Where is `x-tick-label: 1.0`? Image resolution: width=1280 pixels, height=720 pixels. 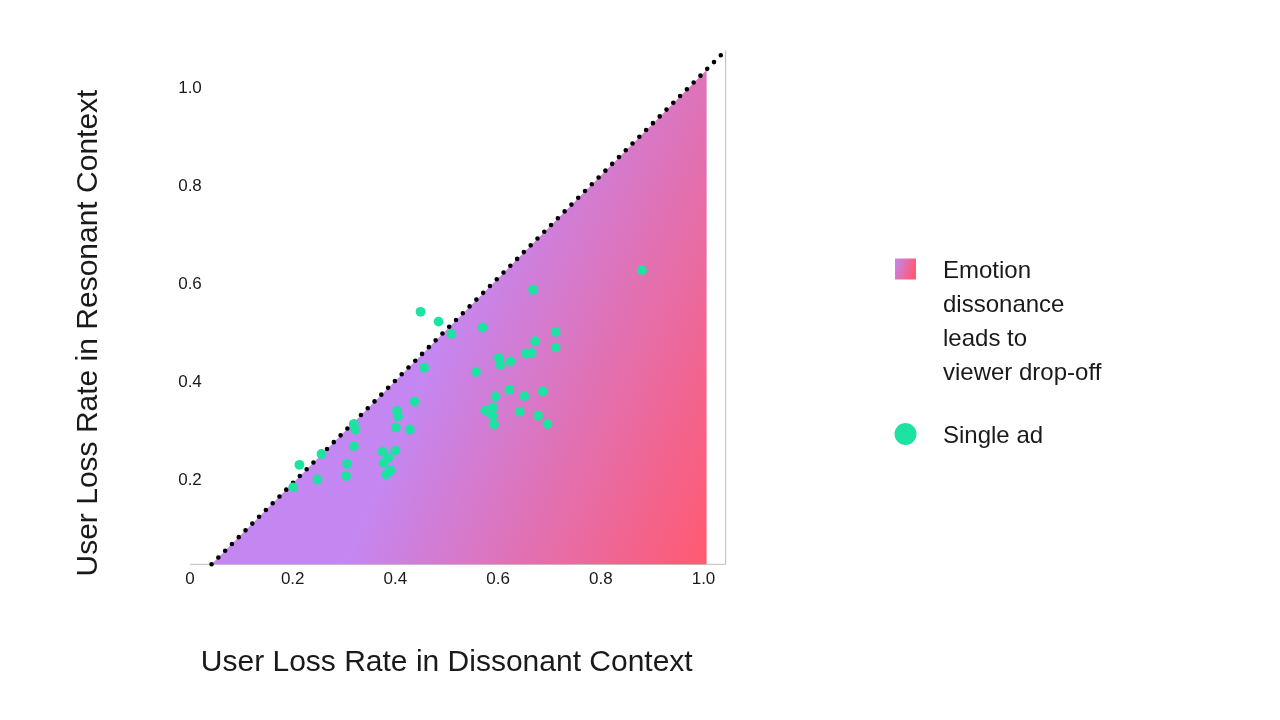 x-tick-label: 1.0 is located at coordinates (703, 578).